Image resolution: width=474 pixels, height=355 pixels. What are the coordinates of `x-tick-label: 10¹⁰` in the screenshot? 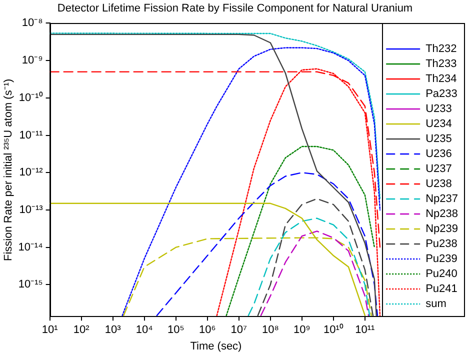 It's located at (333, 329).